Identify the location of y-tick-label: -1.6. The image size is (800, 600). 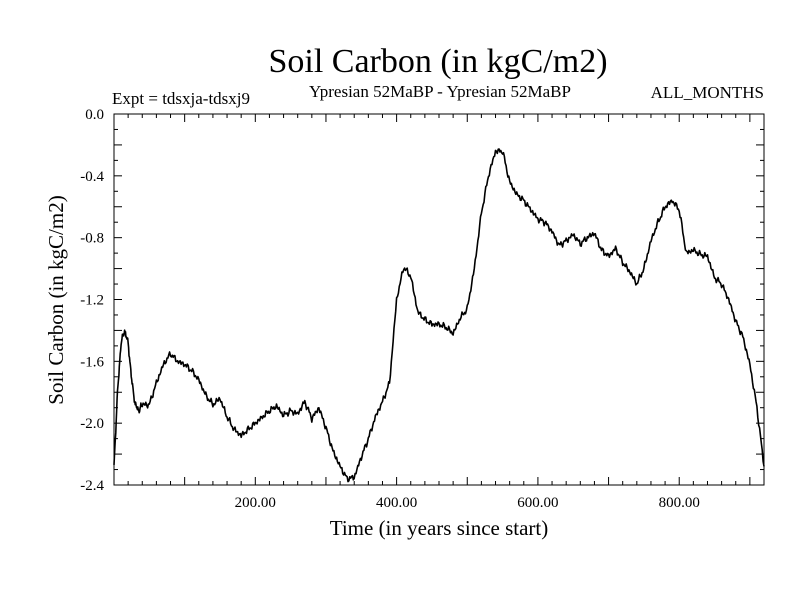
(92, 362).